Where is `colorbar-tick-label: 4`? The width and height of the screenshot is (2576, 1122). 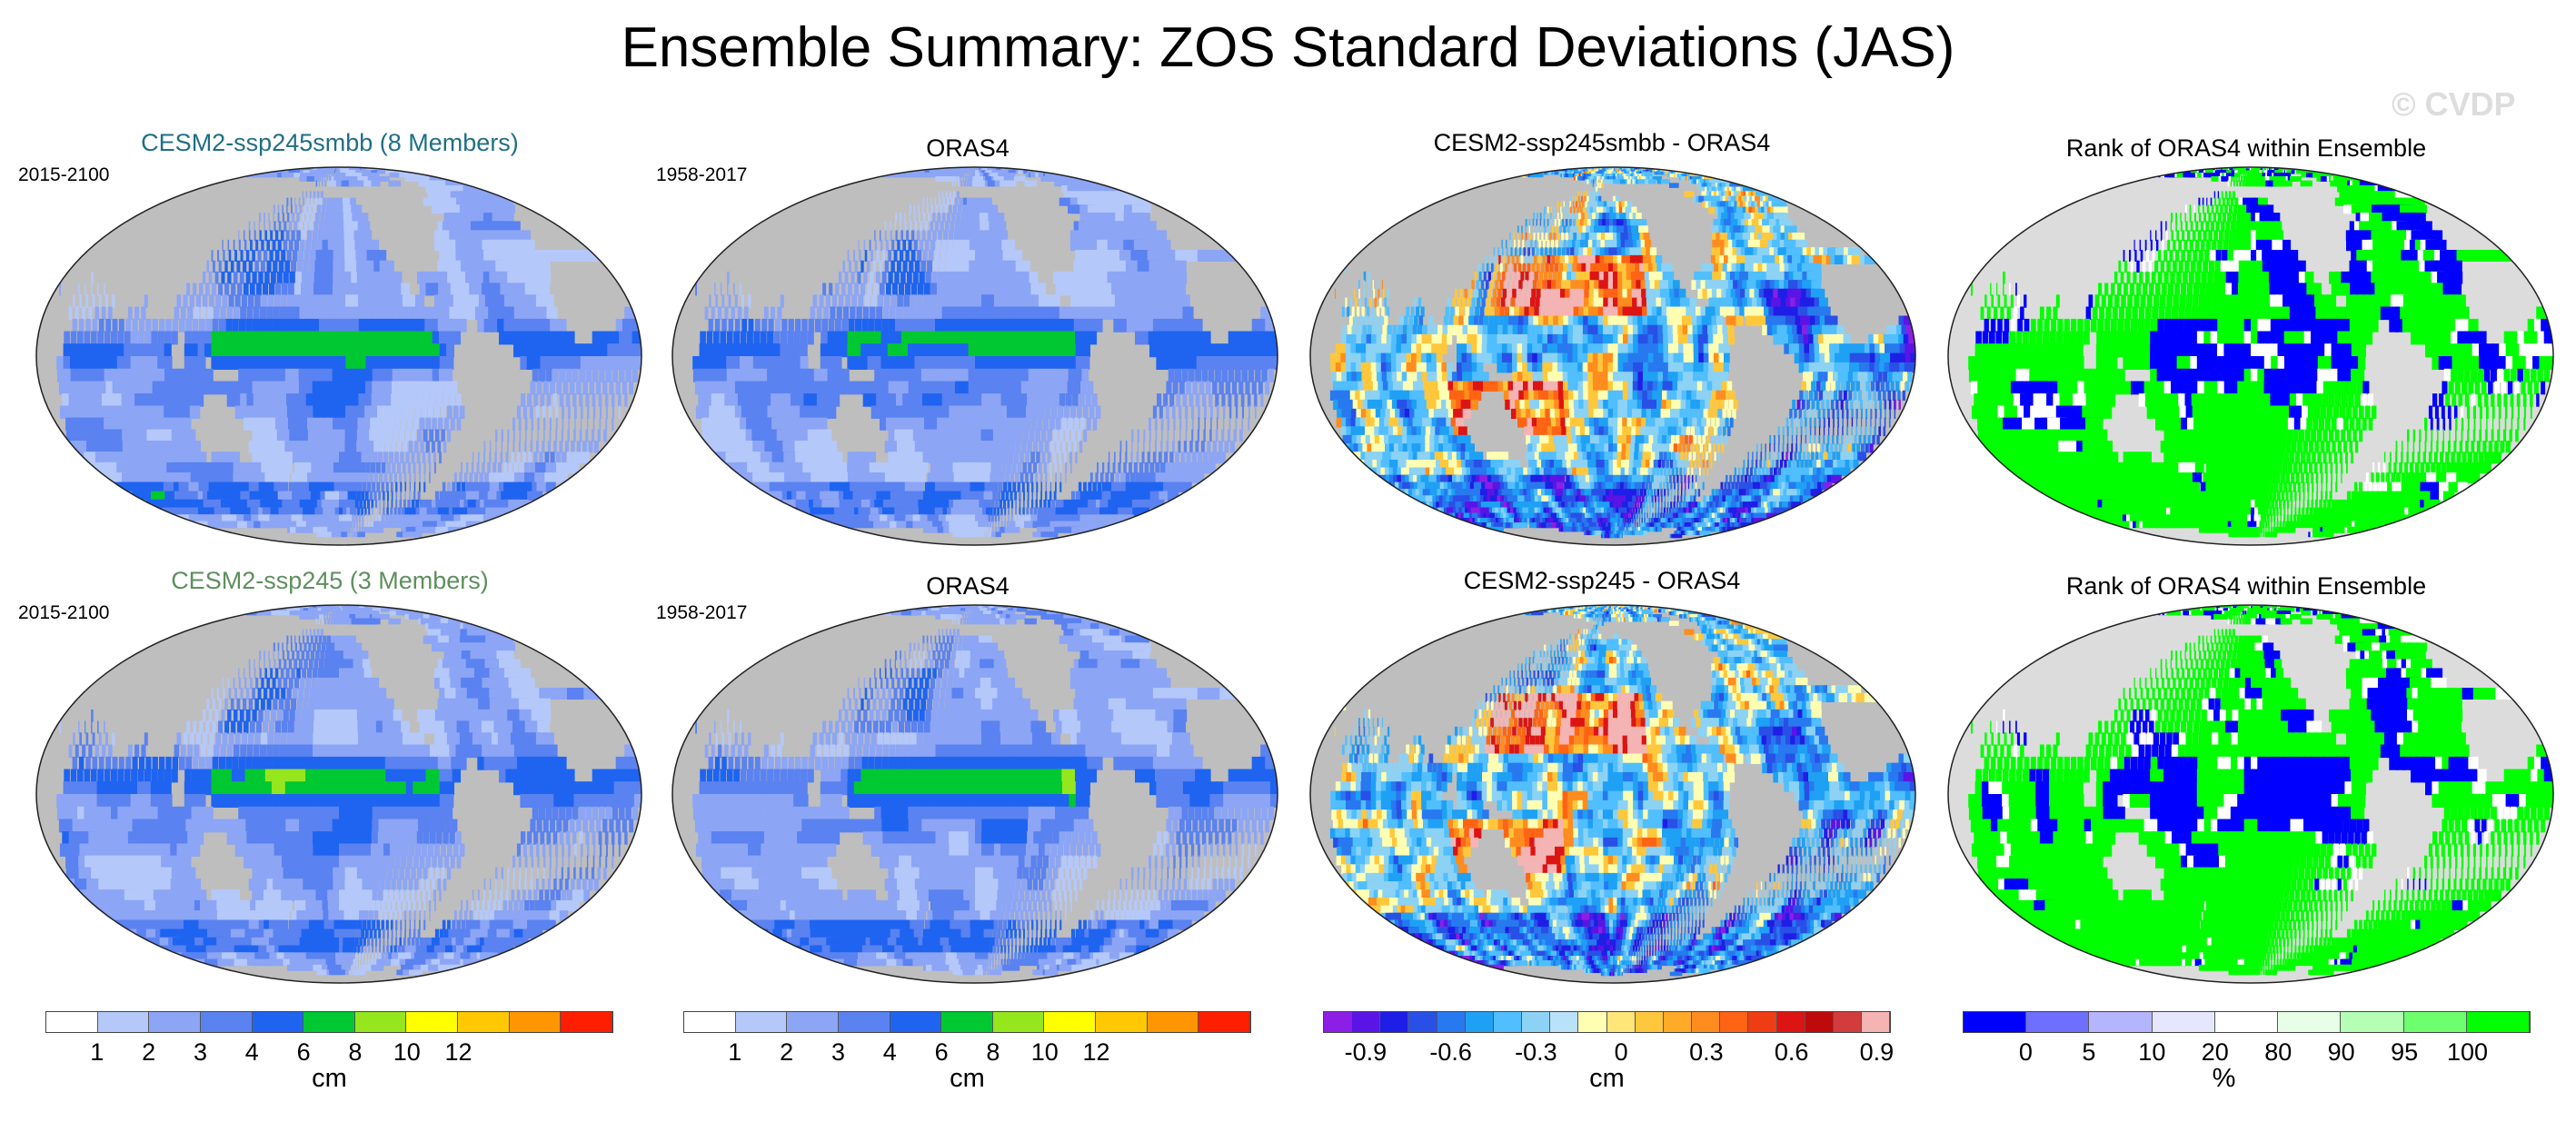 colorbar-tick-label: 4 is located at coordinates (252, 1052).